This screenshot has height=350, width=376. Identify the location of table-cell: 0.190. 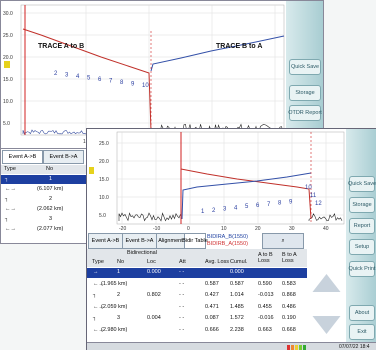
(289, 318).